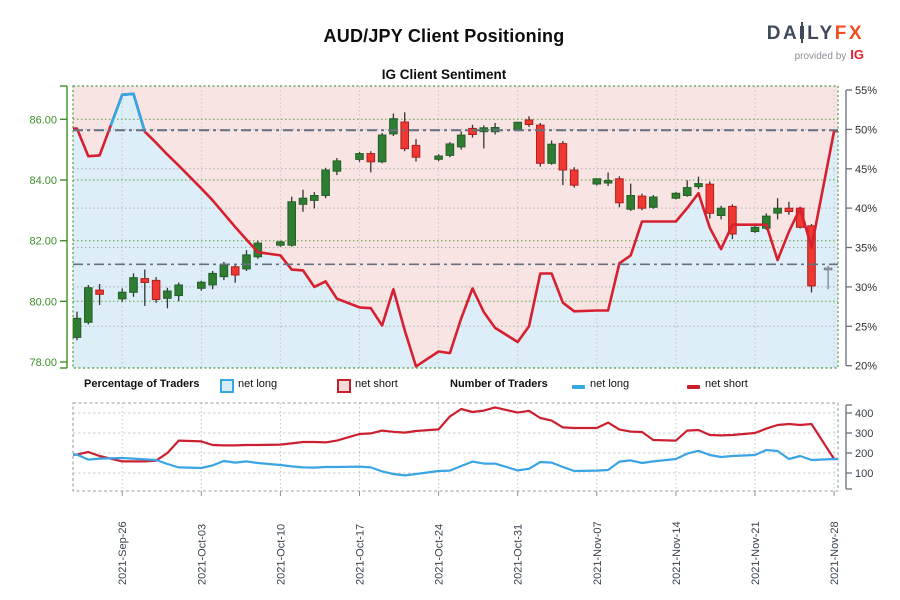 This screenshot has width=900, height=600. Describe the element at coordinates (835, 553) in the screenshot. I see `date-tick-label: 2021-Nov-28` at that location.